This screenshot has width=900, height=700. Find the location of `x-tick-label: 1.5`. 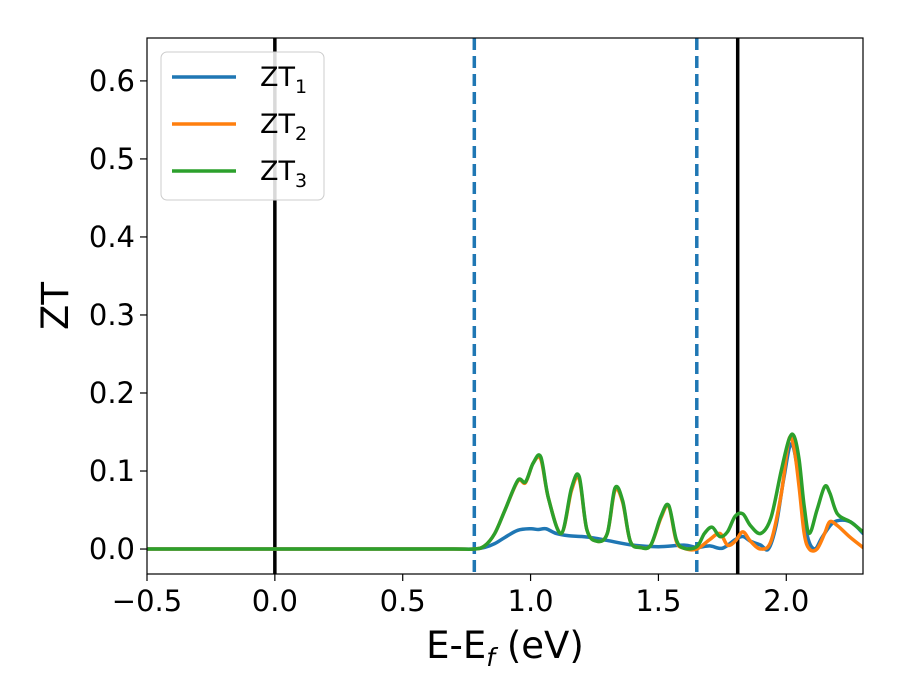

x-tick-label: 1.5 is located at coordinates (658, 601).